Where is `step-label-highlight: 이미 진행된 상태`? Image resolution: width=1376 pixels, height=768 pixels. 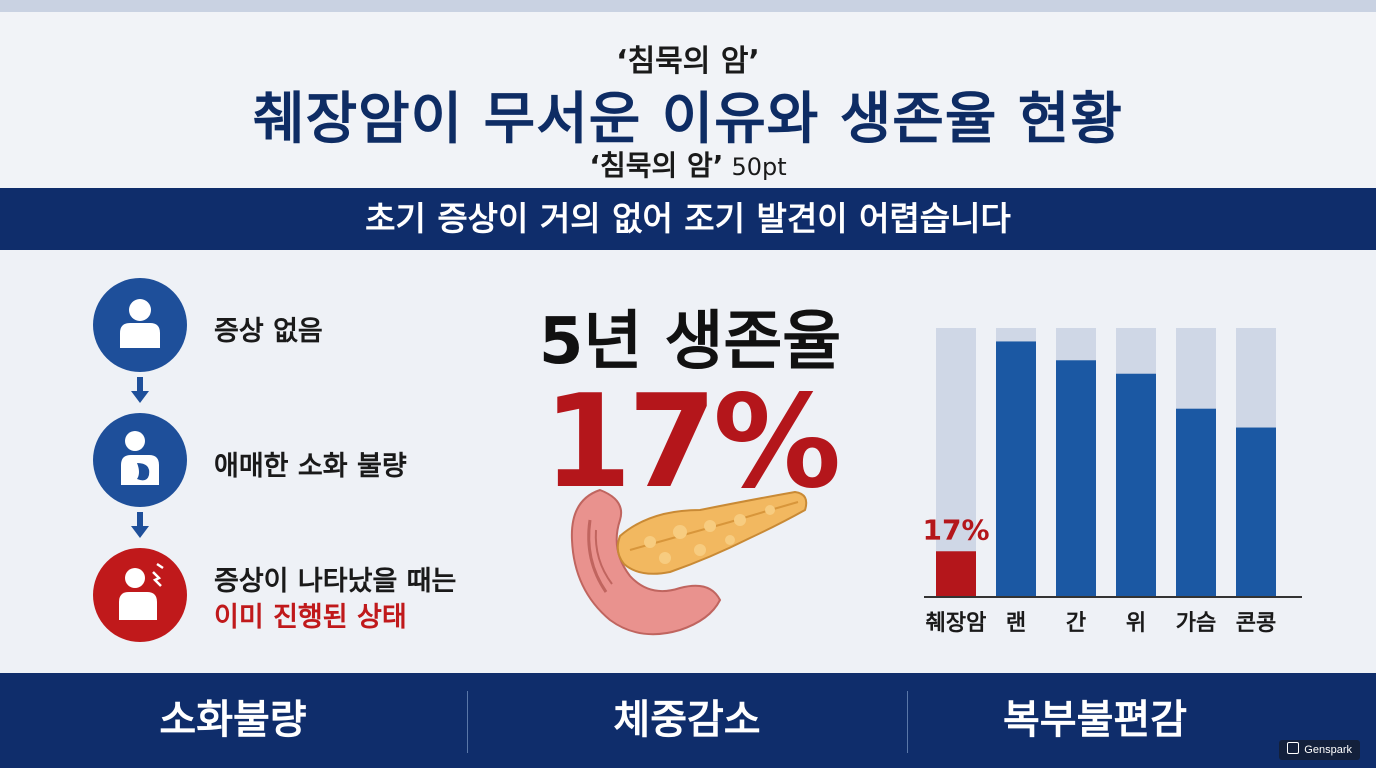
step-label-highlight: 이미 진행된 상태 is located at coordinates (310, 617).